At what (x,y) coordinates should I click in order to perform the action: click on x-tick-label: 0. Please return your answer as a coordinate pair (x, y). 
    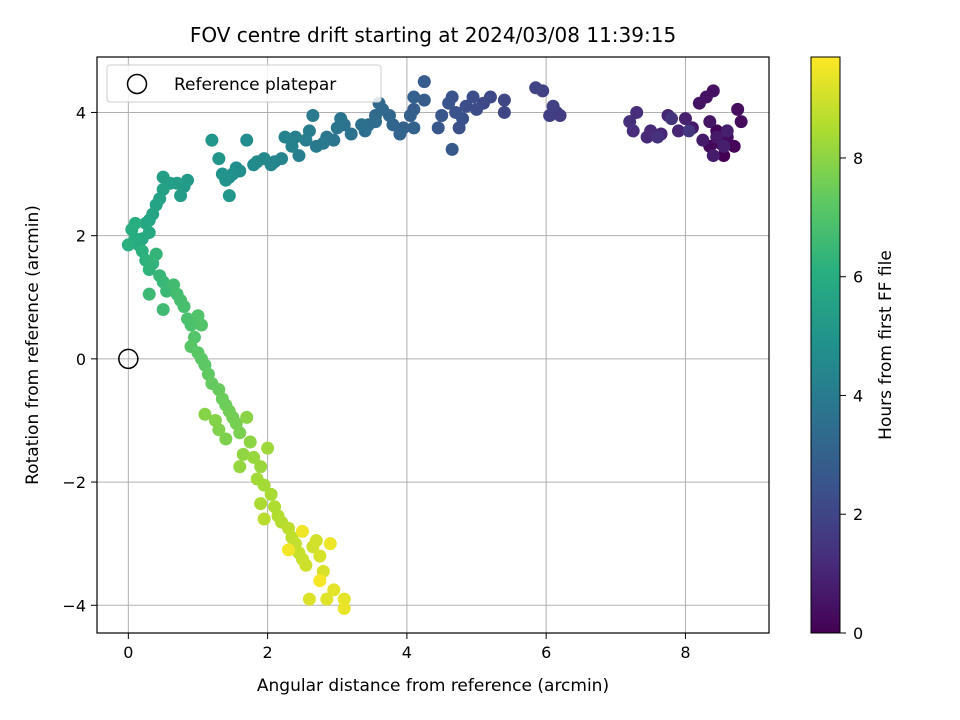
    Looking at the image, I should click on (128, 652).